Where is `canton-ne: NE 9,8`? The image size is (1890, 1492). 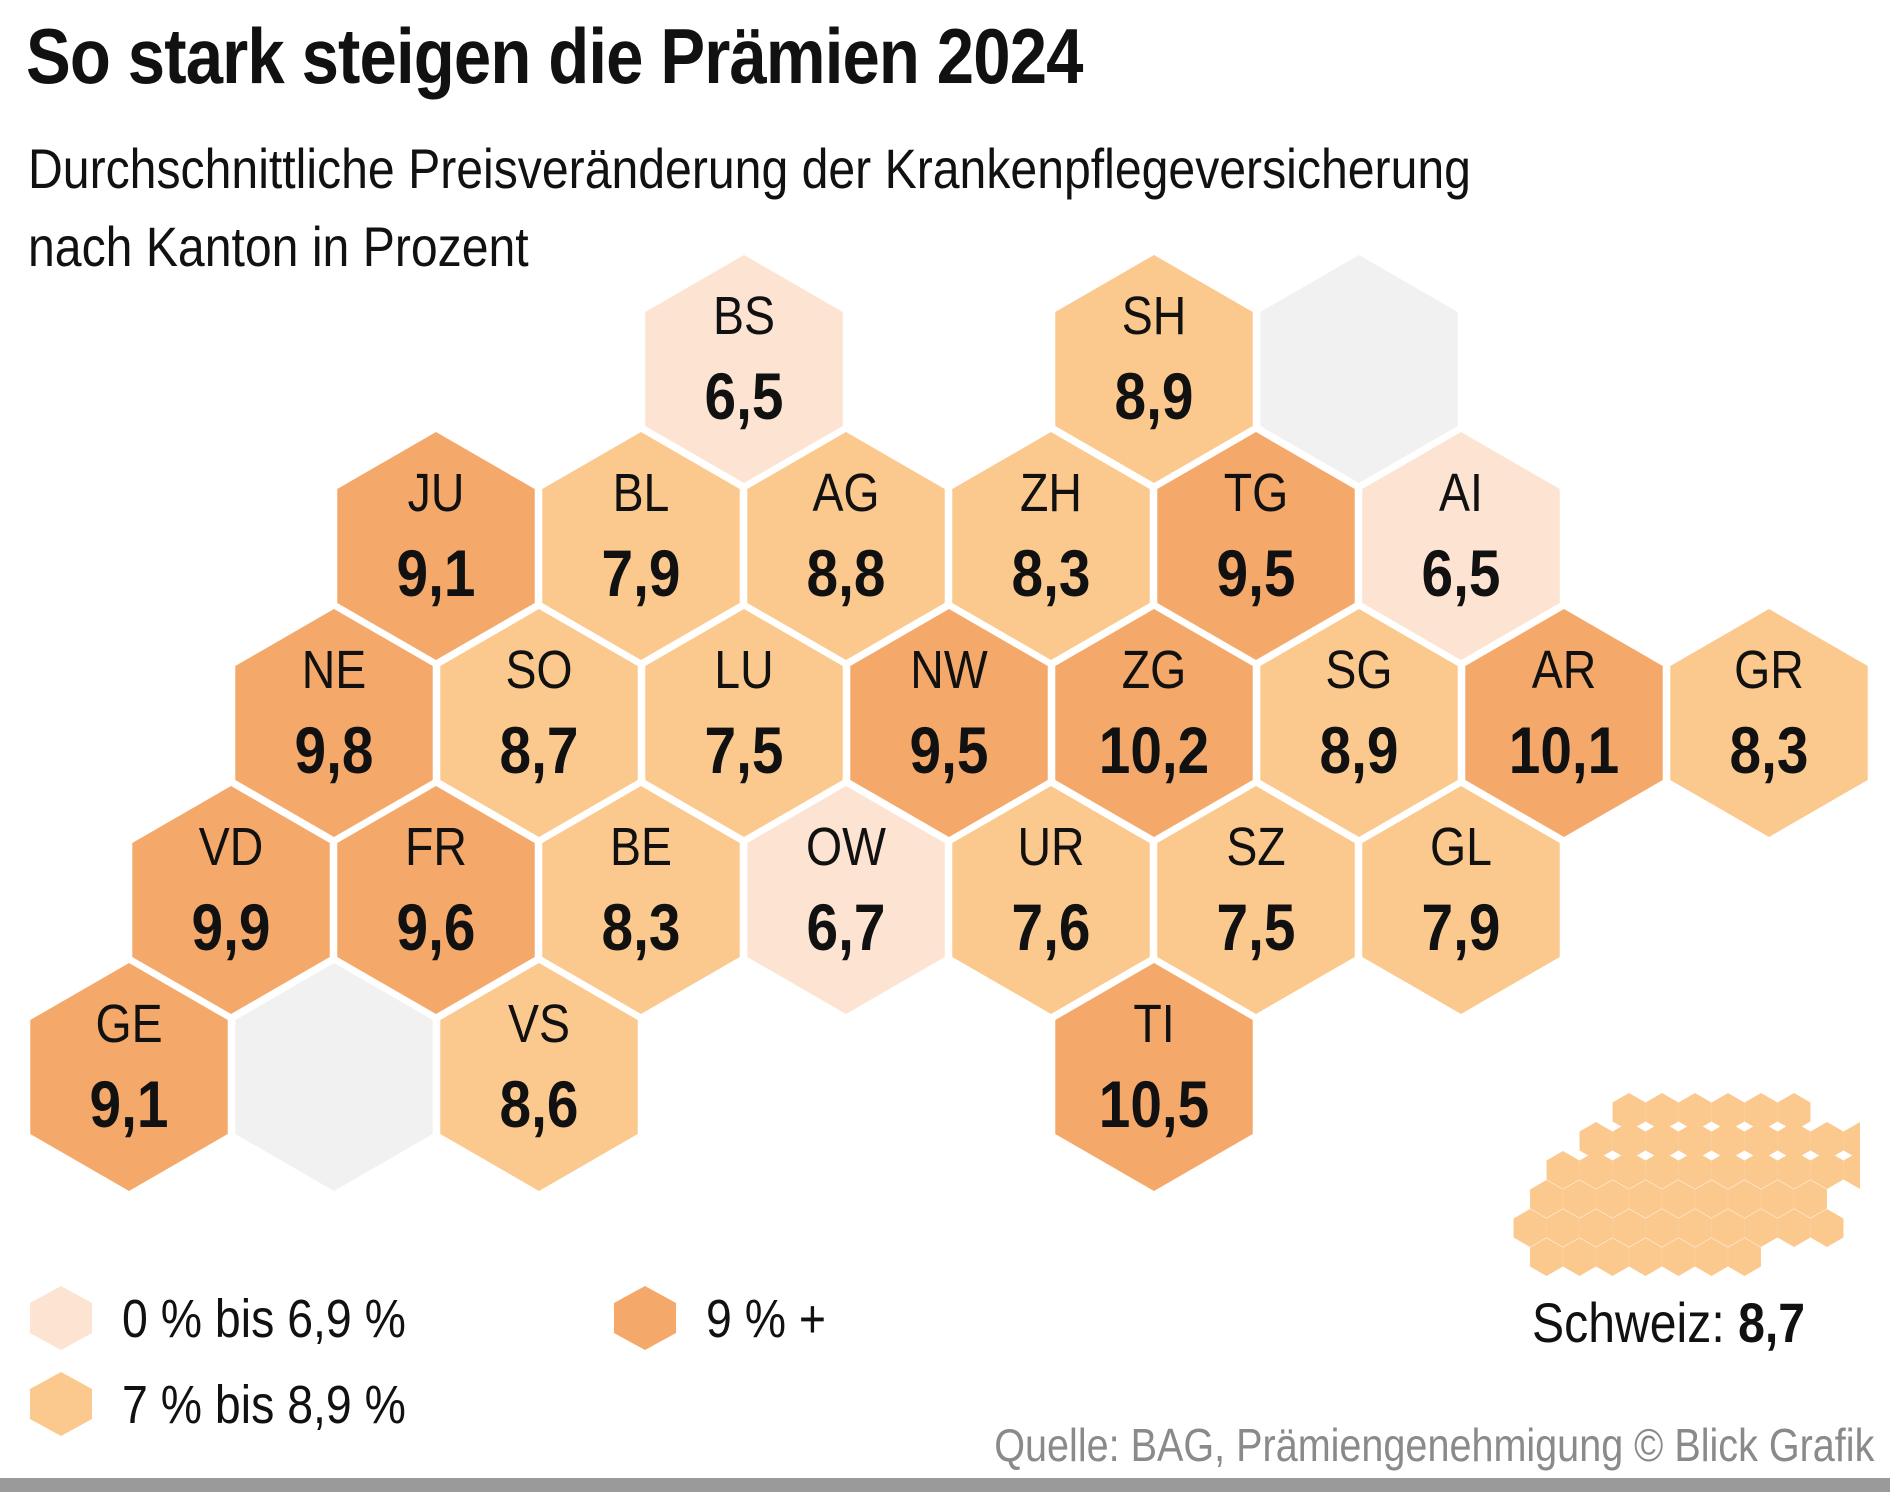
canton-ne: NE 9,8 is located at coordinates (334, 723).